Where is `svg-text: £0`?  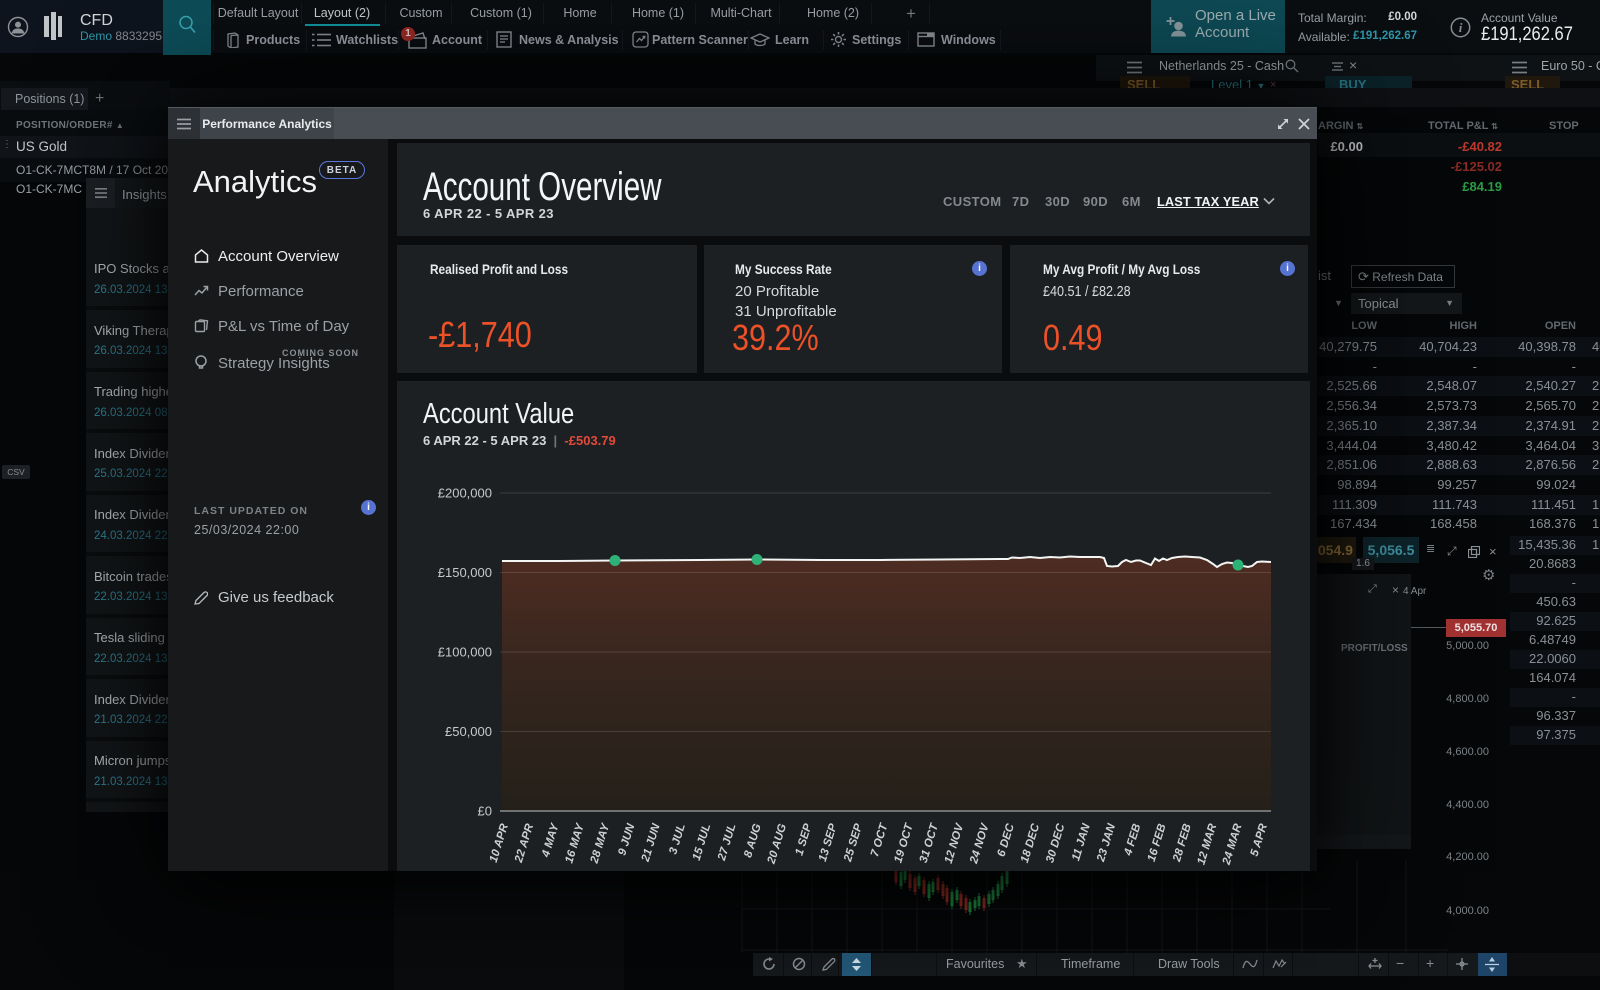
svg-text: £0 is located at coordinates (485, 811).